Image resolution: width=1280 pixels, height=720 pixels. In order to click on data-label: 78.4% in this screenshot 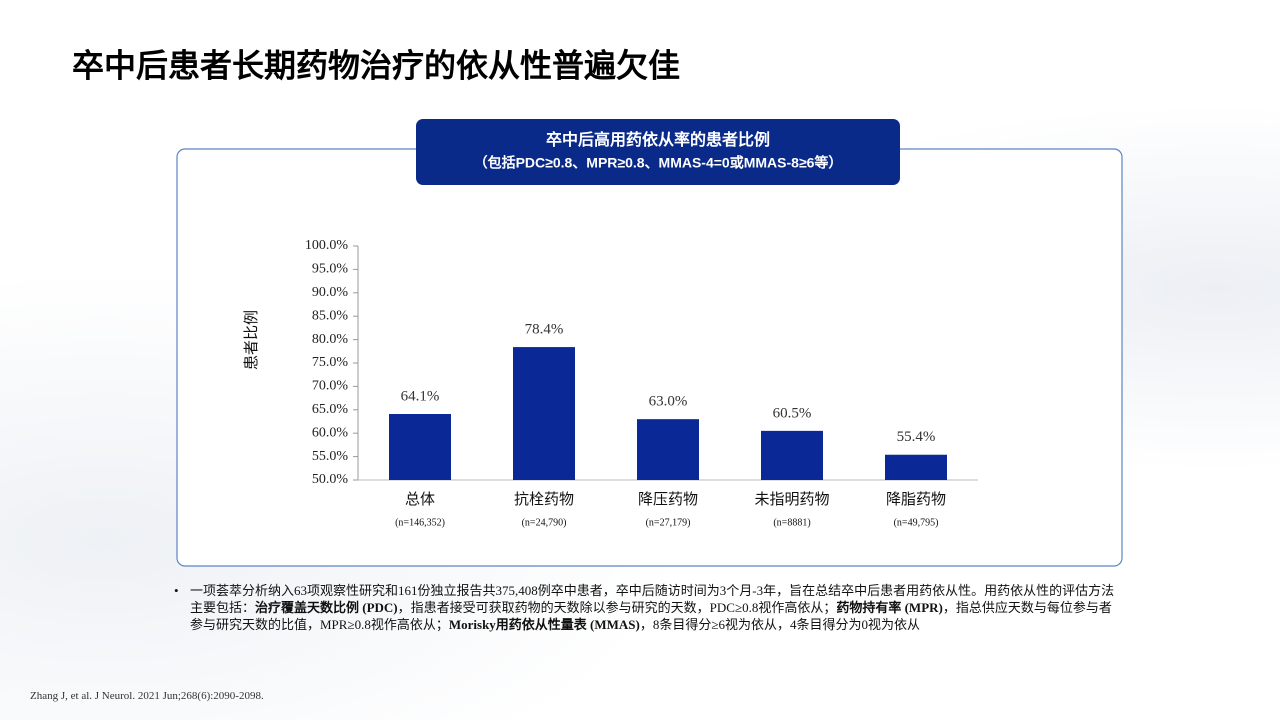, I will do `click(544, 330)`.